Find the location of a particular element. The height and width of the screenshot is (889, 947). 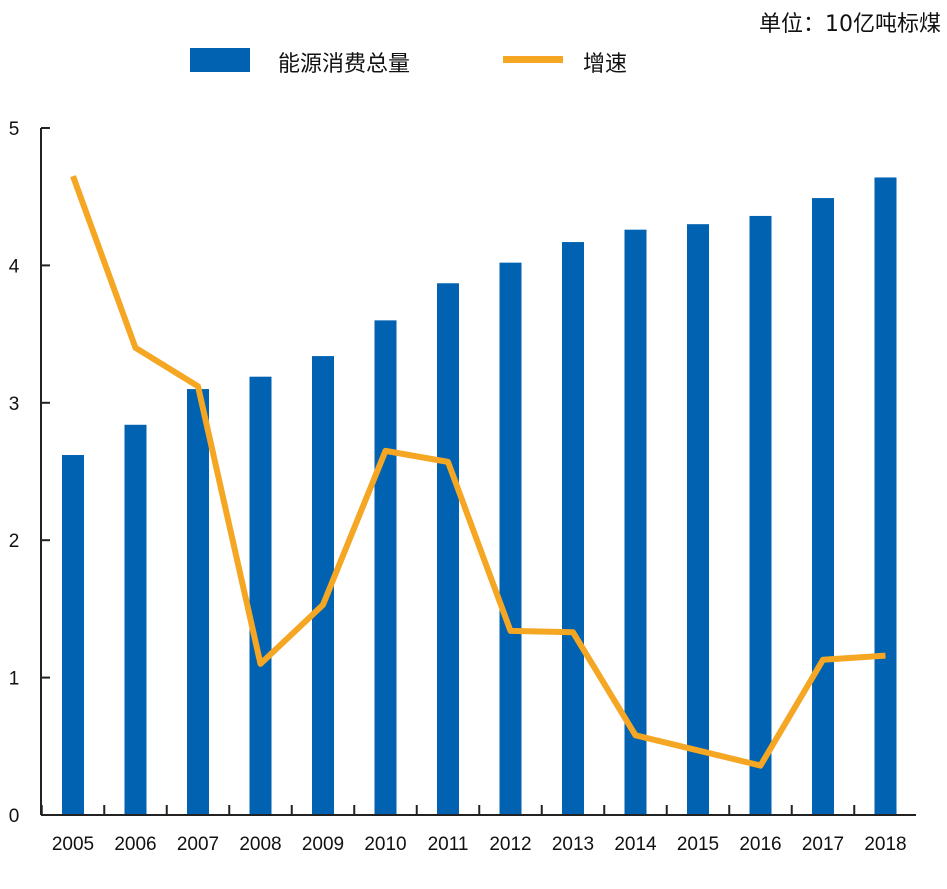

bar-2017 is located at coordinates (823, 507).